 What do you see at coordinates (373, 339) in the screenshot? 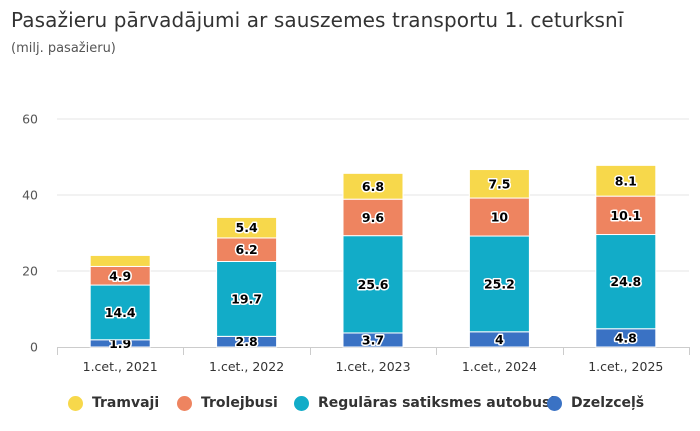
I see `data-label: 3.7` at bounding box center [373, 339].